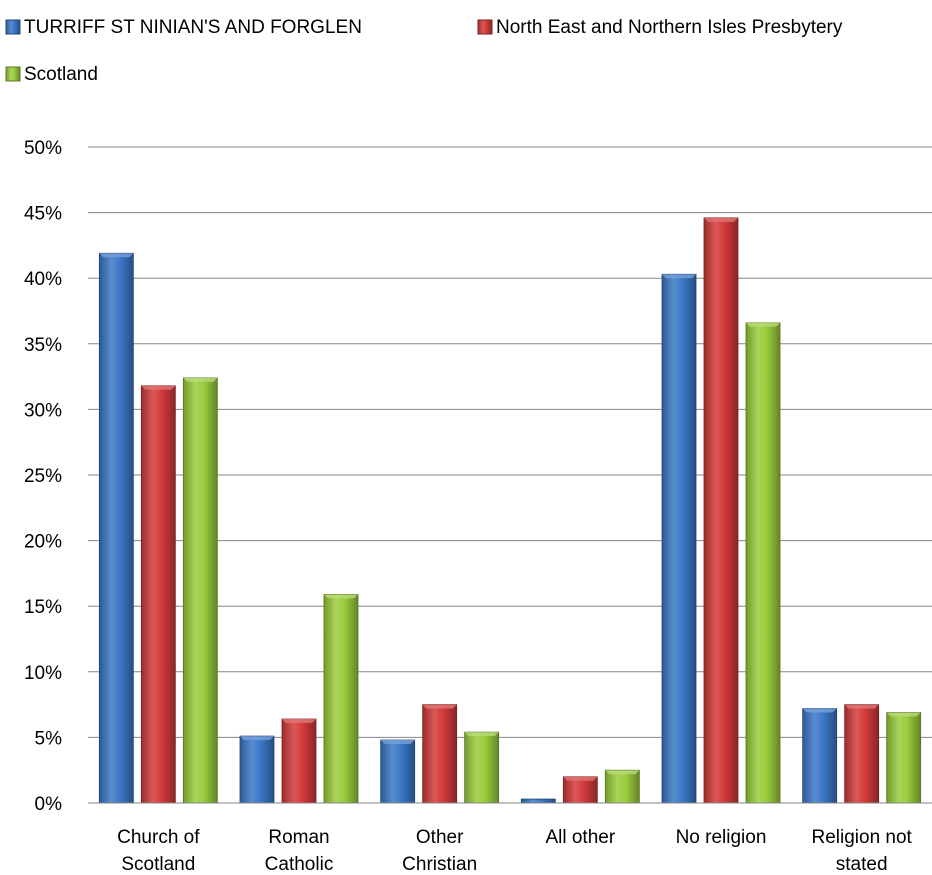 The image size is (932, 875). What do you see at coordinates (43, 148) in the screenshot?
I see `y-tick-label: 50%` at bounding box center [43, 148].